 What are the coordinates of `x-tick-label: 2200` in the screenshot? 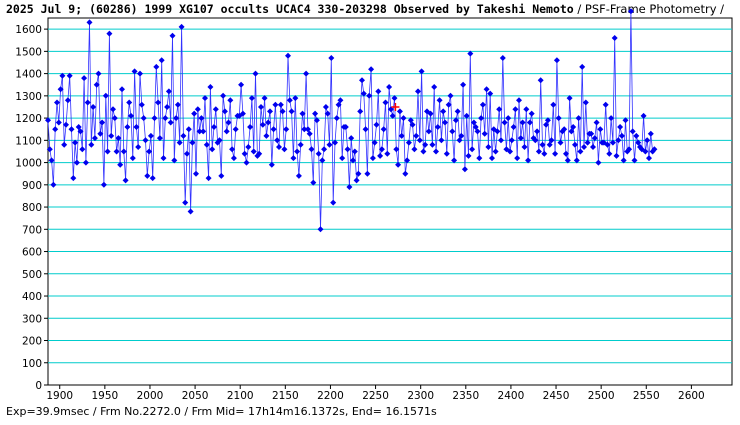 It's located at (330, 396).